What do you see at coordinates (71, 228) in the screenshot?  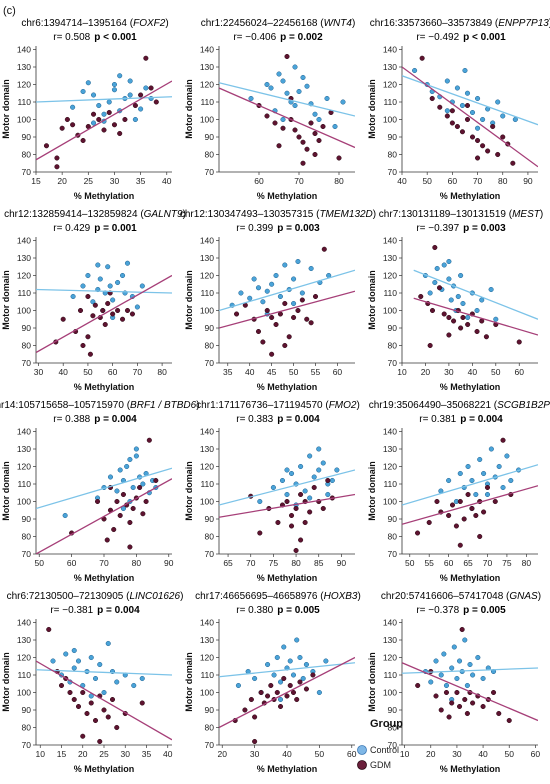 I see `correlation-r: r= 0.429` at bounding box center [71, 228].